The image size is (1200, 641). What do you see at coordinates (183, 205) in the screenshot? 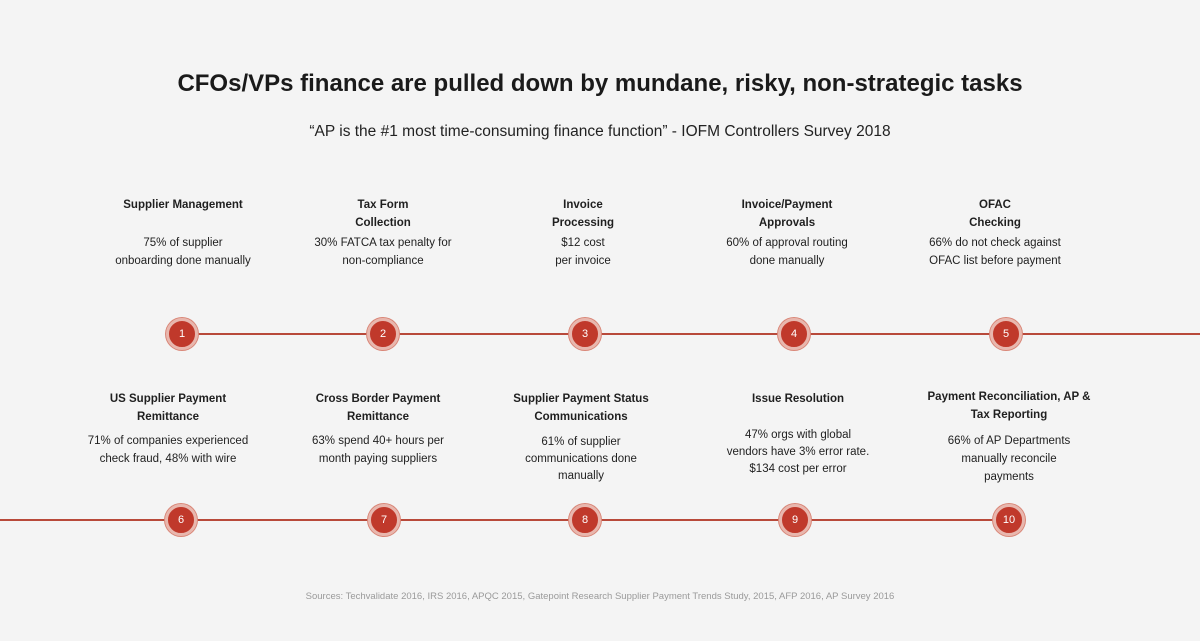
I see `task-heading: Supplier Management` at bounding box center [183, 205].